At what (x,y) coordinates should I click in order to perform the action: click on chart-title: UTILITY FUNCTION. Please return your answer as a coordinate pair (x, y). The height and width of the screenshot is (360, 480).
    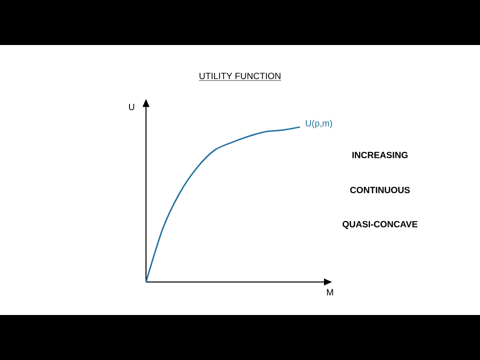
    Looking at the image, I should click on (240, 76).